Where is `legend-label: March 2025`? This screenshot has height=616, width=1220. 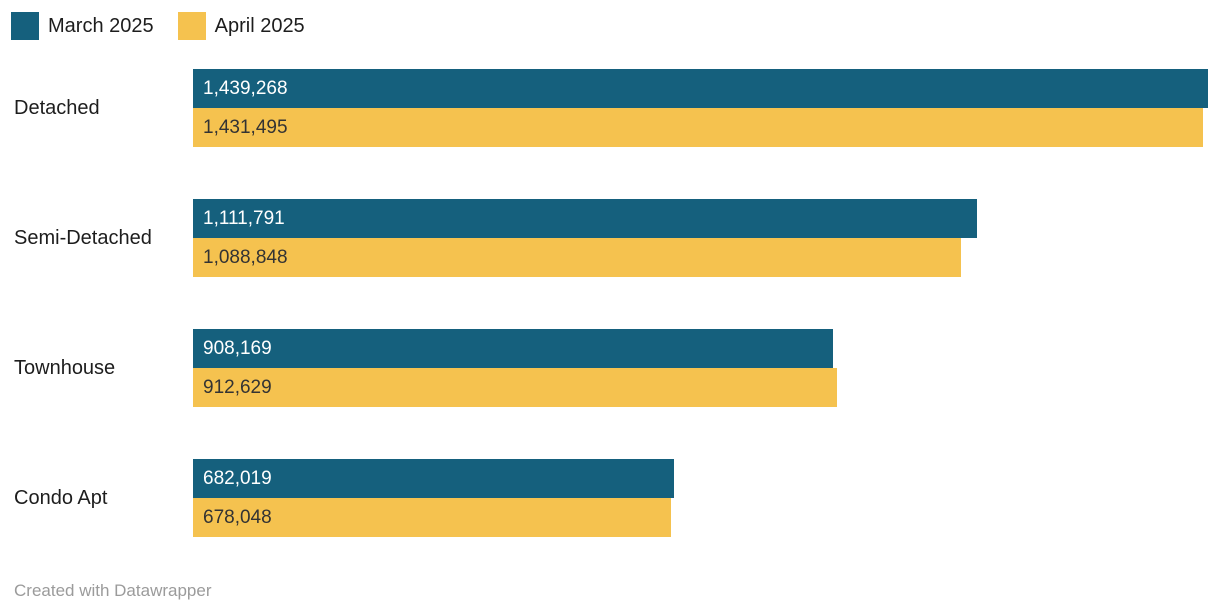 legend-label: March 2025 is located at coordinates (101, 26).